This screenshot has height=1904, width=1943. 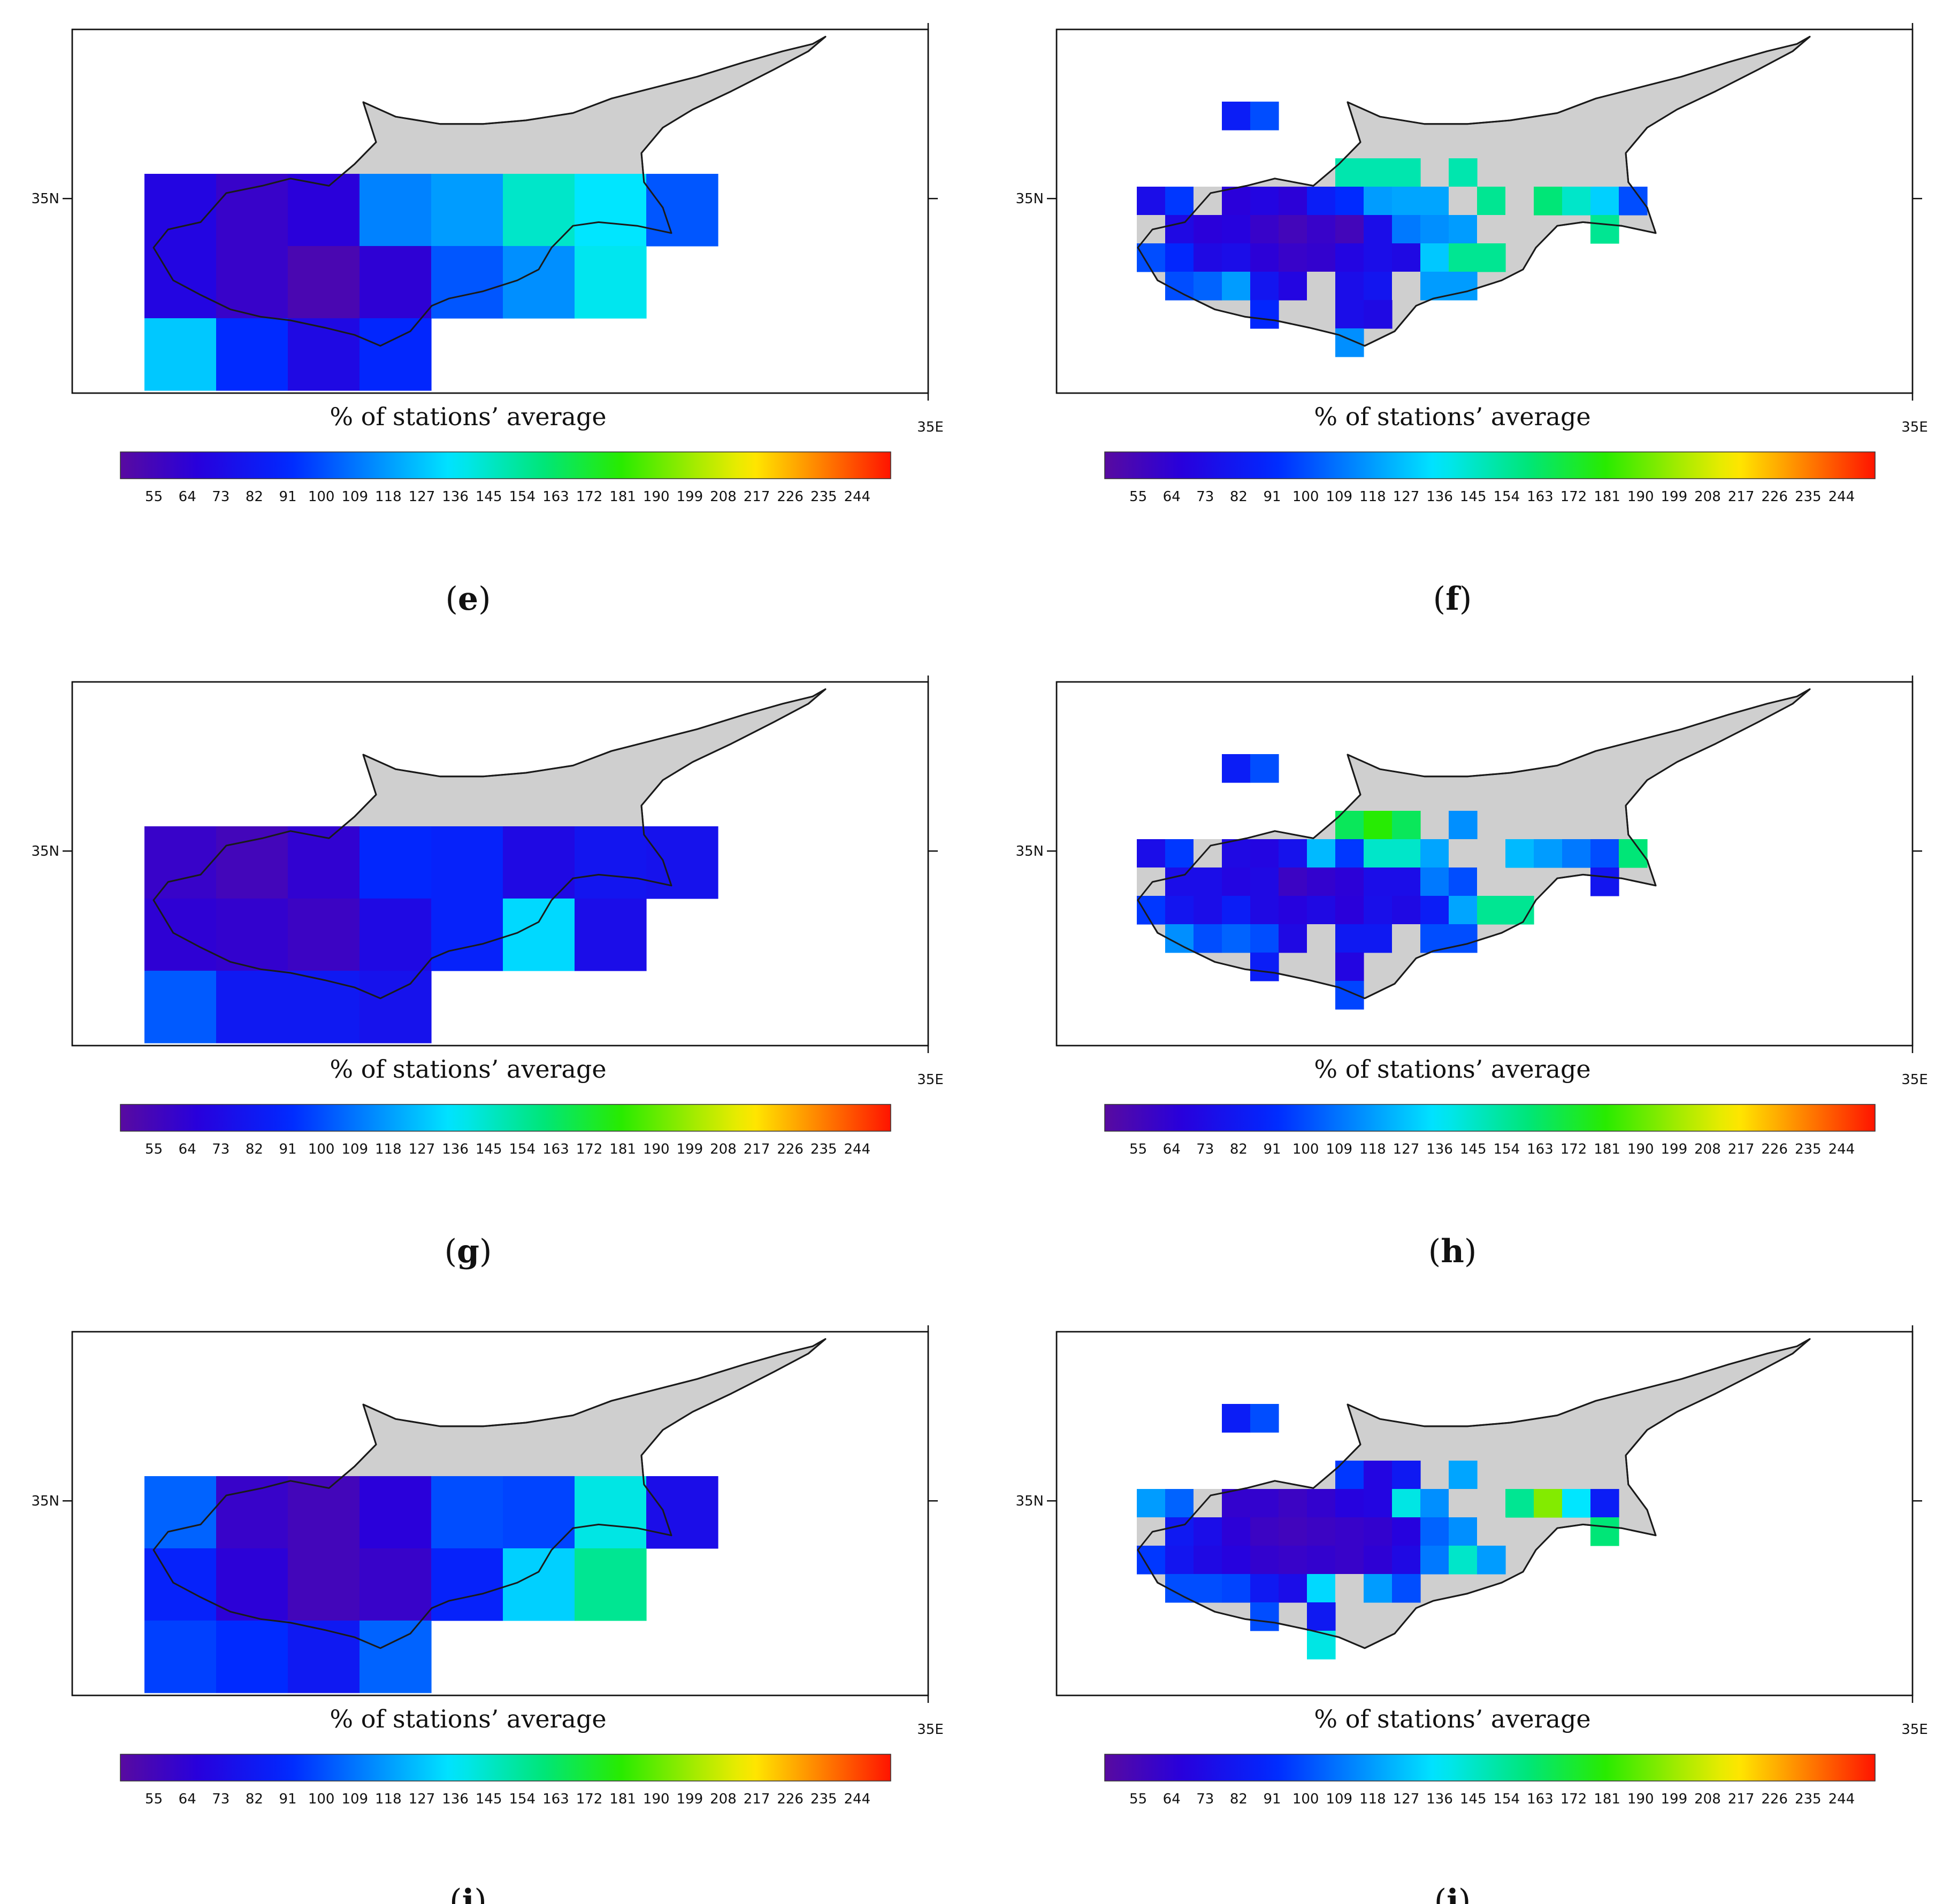 What do you see at coordinates (522, 497) in the screenshot?
I see `colorbar-tick-label: 154` at bounding box center [522, 497].